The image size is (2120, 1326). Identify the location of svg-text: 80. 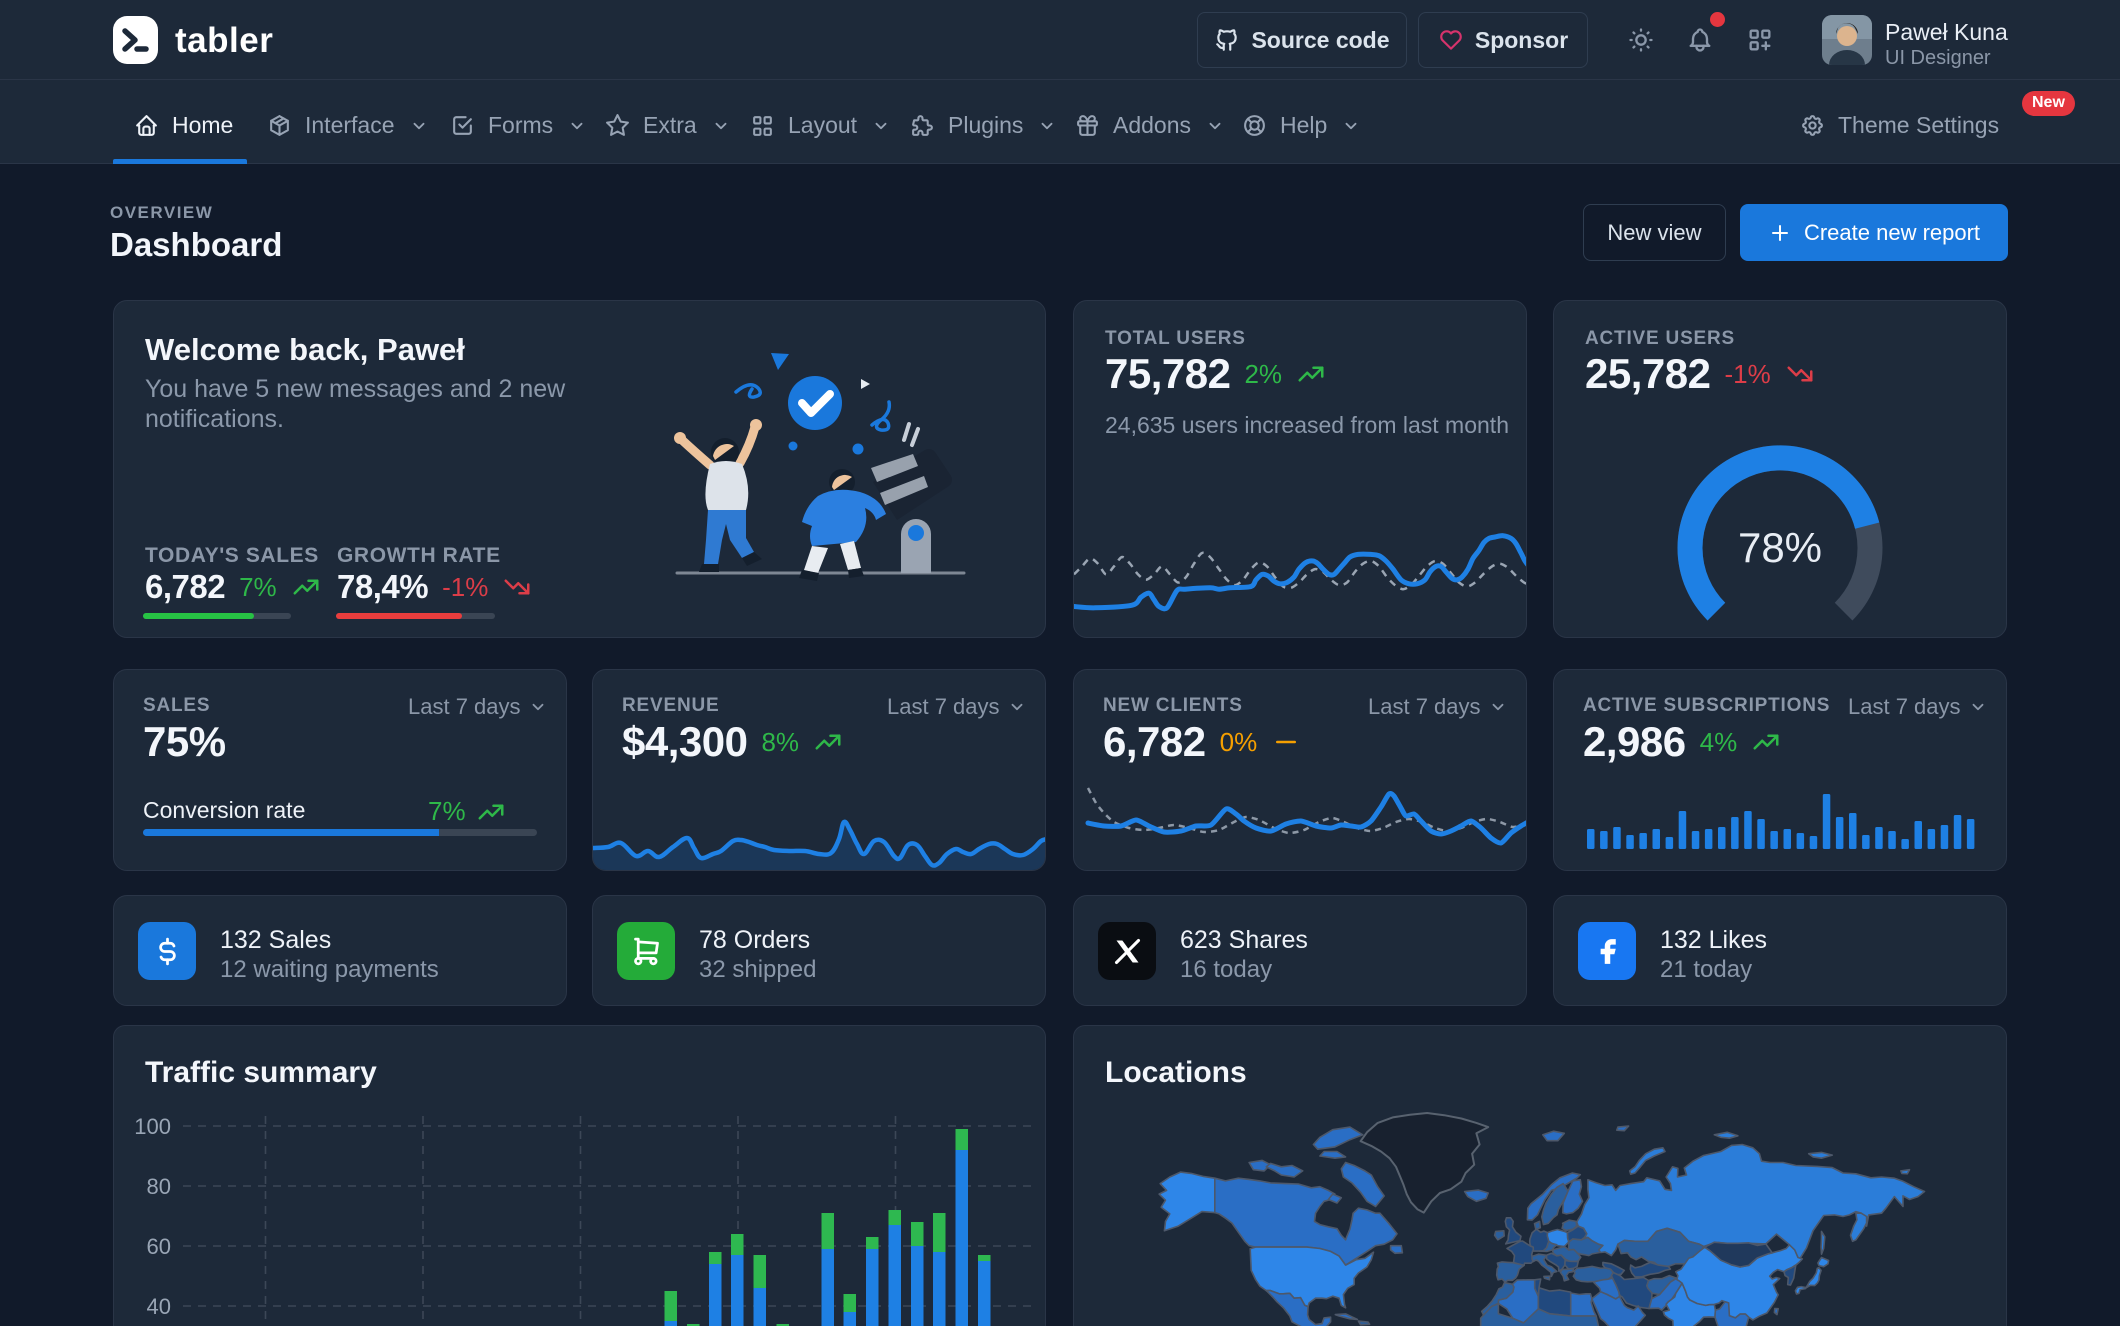
(159, 1186).